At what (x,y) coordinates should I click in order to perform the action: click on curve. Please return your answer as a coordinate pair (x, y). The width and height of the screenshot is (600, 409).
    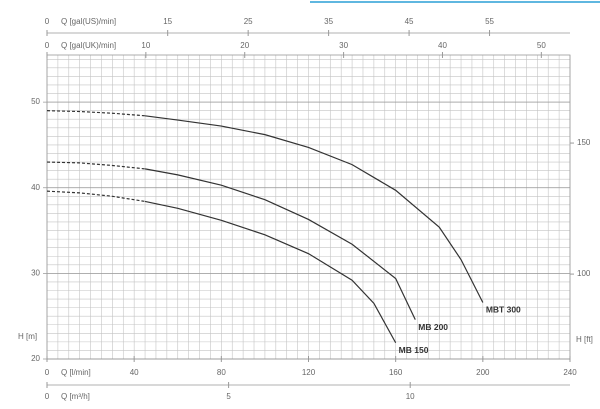
    Looking at the image, I should click on (270, 272).